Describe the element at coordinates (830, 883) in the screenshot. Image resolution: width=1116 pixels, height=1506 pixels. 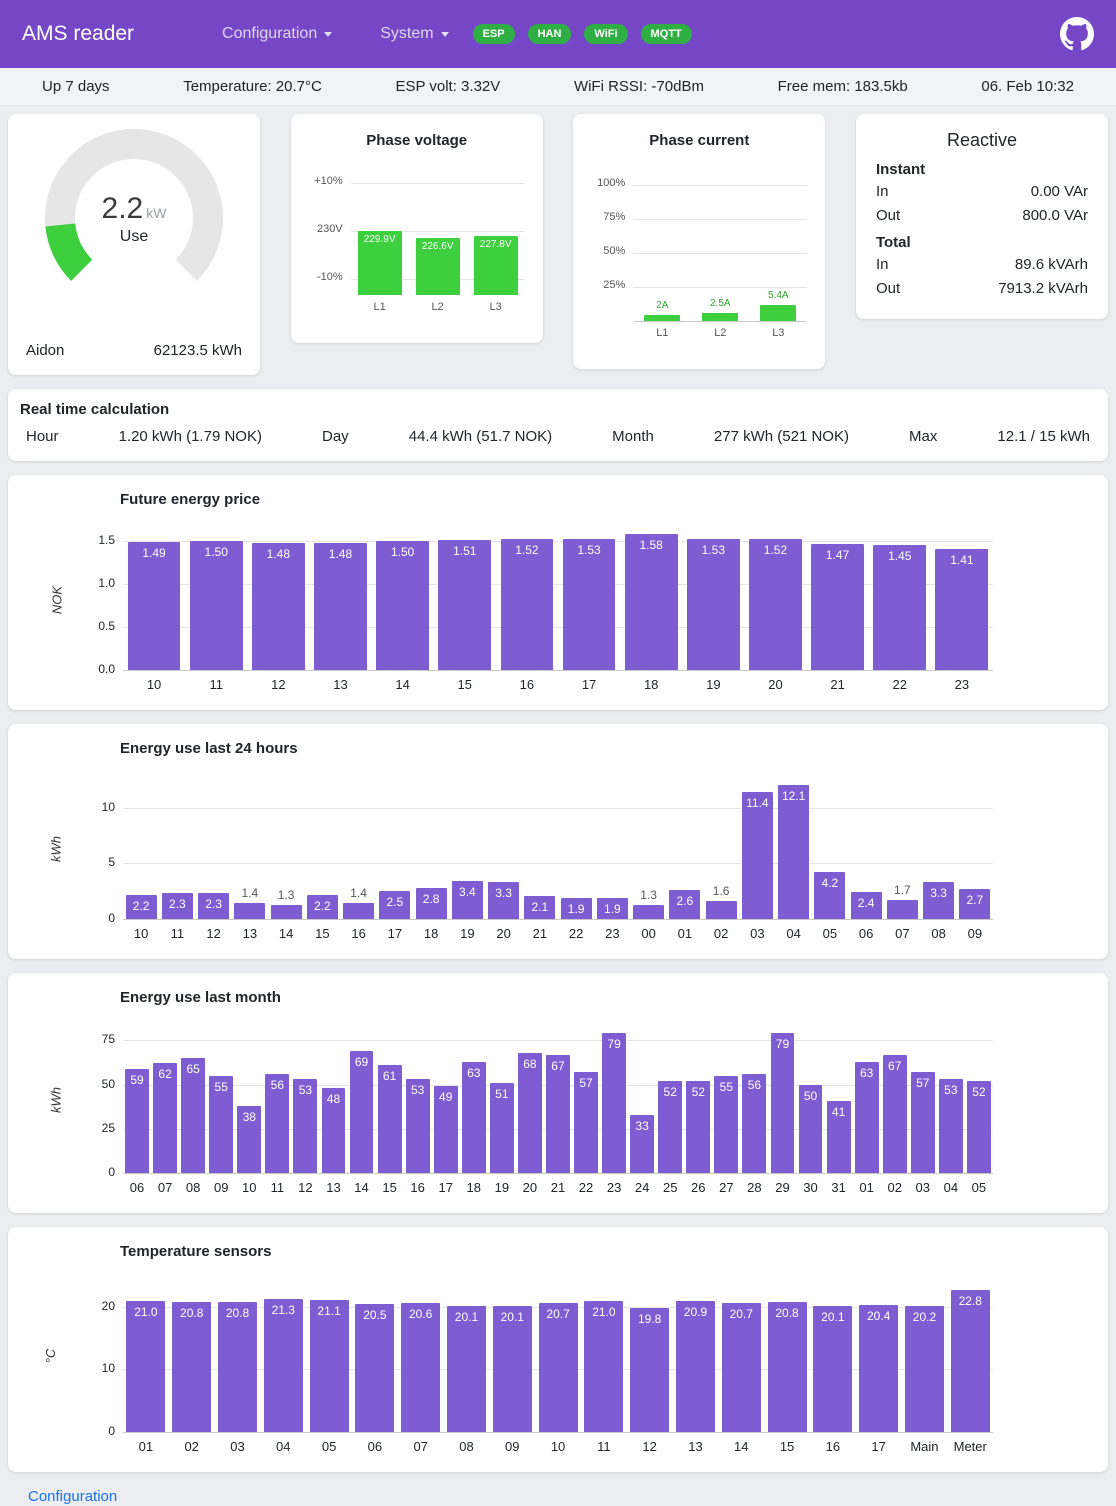
I see `bar-value-label: 4.2` at that location.